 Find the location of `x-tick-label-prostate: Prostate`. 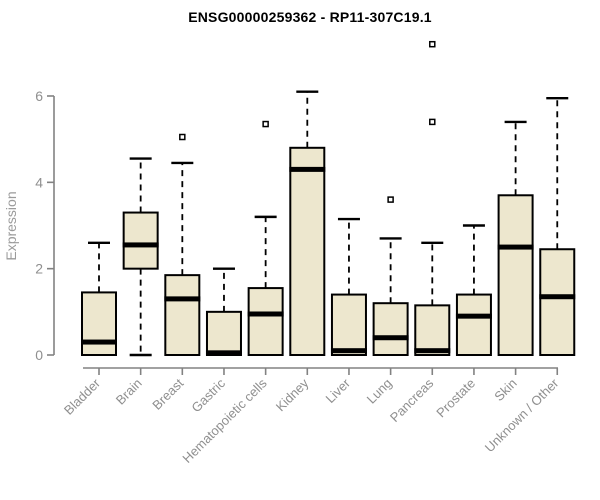

x-tick-label-prostate: Prostate is located at coordinates (455, 398).